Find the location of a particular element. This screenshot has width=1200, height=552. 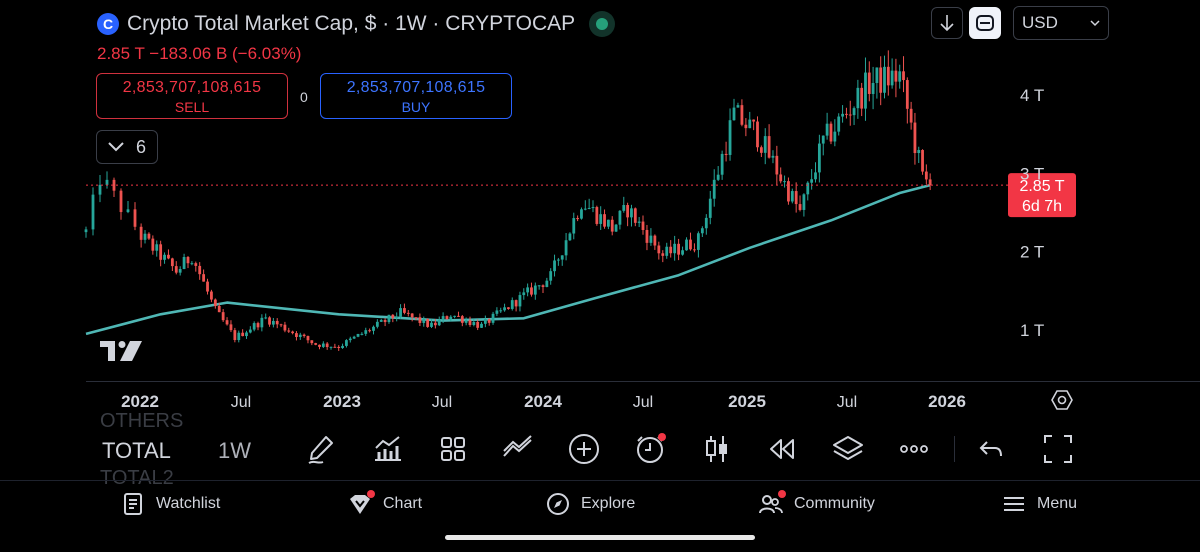

download-button is located at coordinates (947, 23).